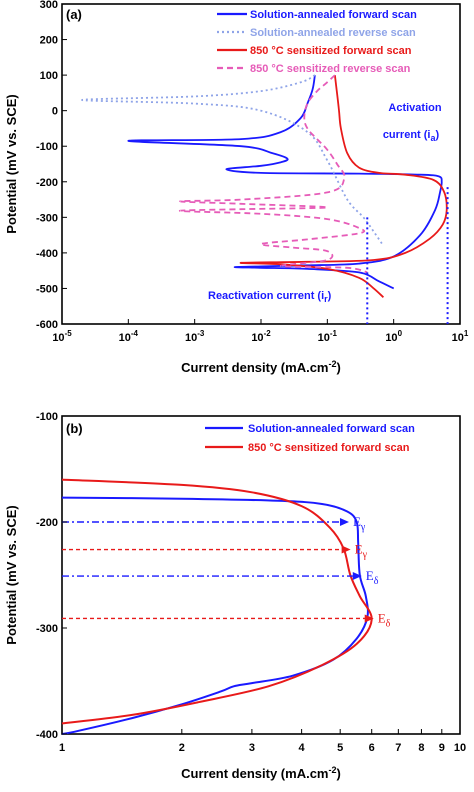  I want to click on panel-a-y-tick-label: 300, so click(49, 5).